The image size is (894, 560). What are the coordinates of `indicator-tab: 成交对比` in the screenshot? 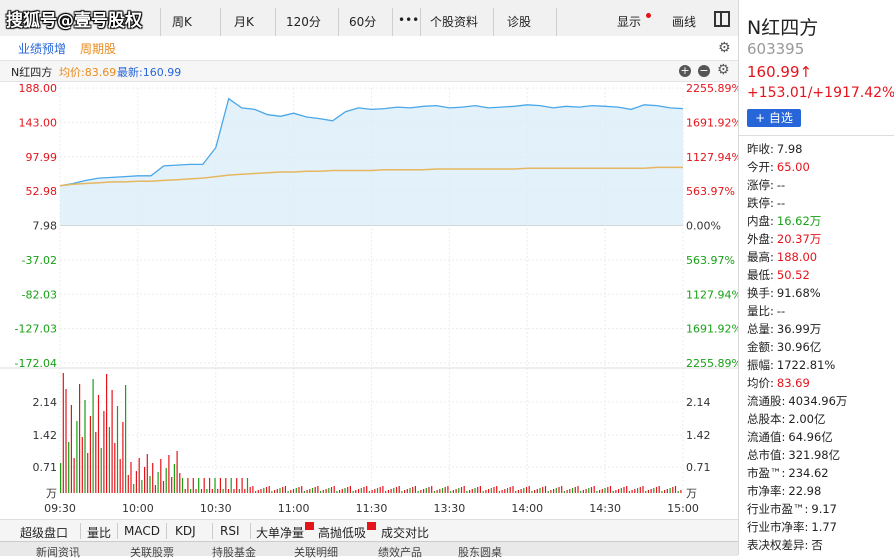 It's located at (405, 533).